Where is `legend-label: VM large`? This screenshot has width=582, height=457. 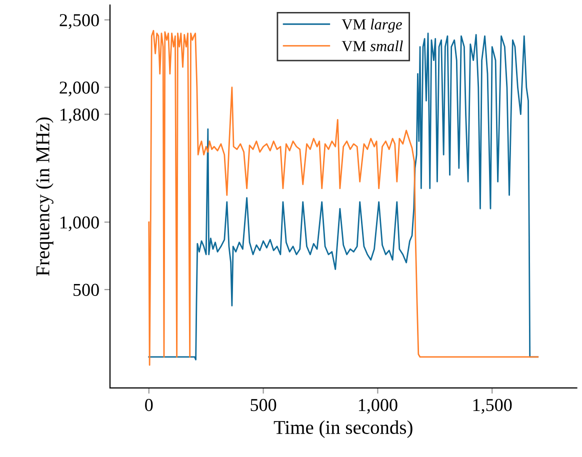
legend-label: VM large is located at coordinates (372, 25).